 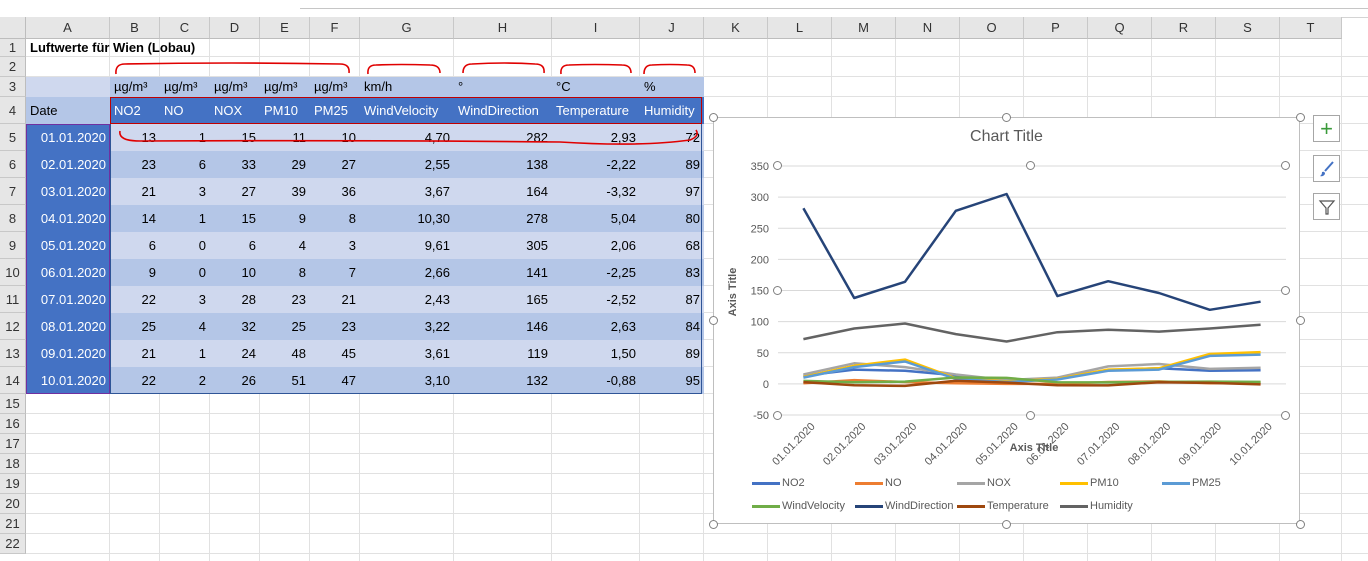 What do you see at coordinates (13, 191) in the screenshot?
I see `row-header-7: 7` at bounding box center [13, 191].